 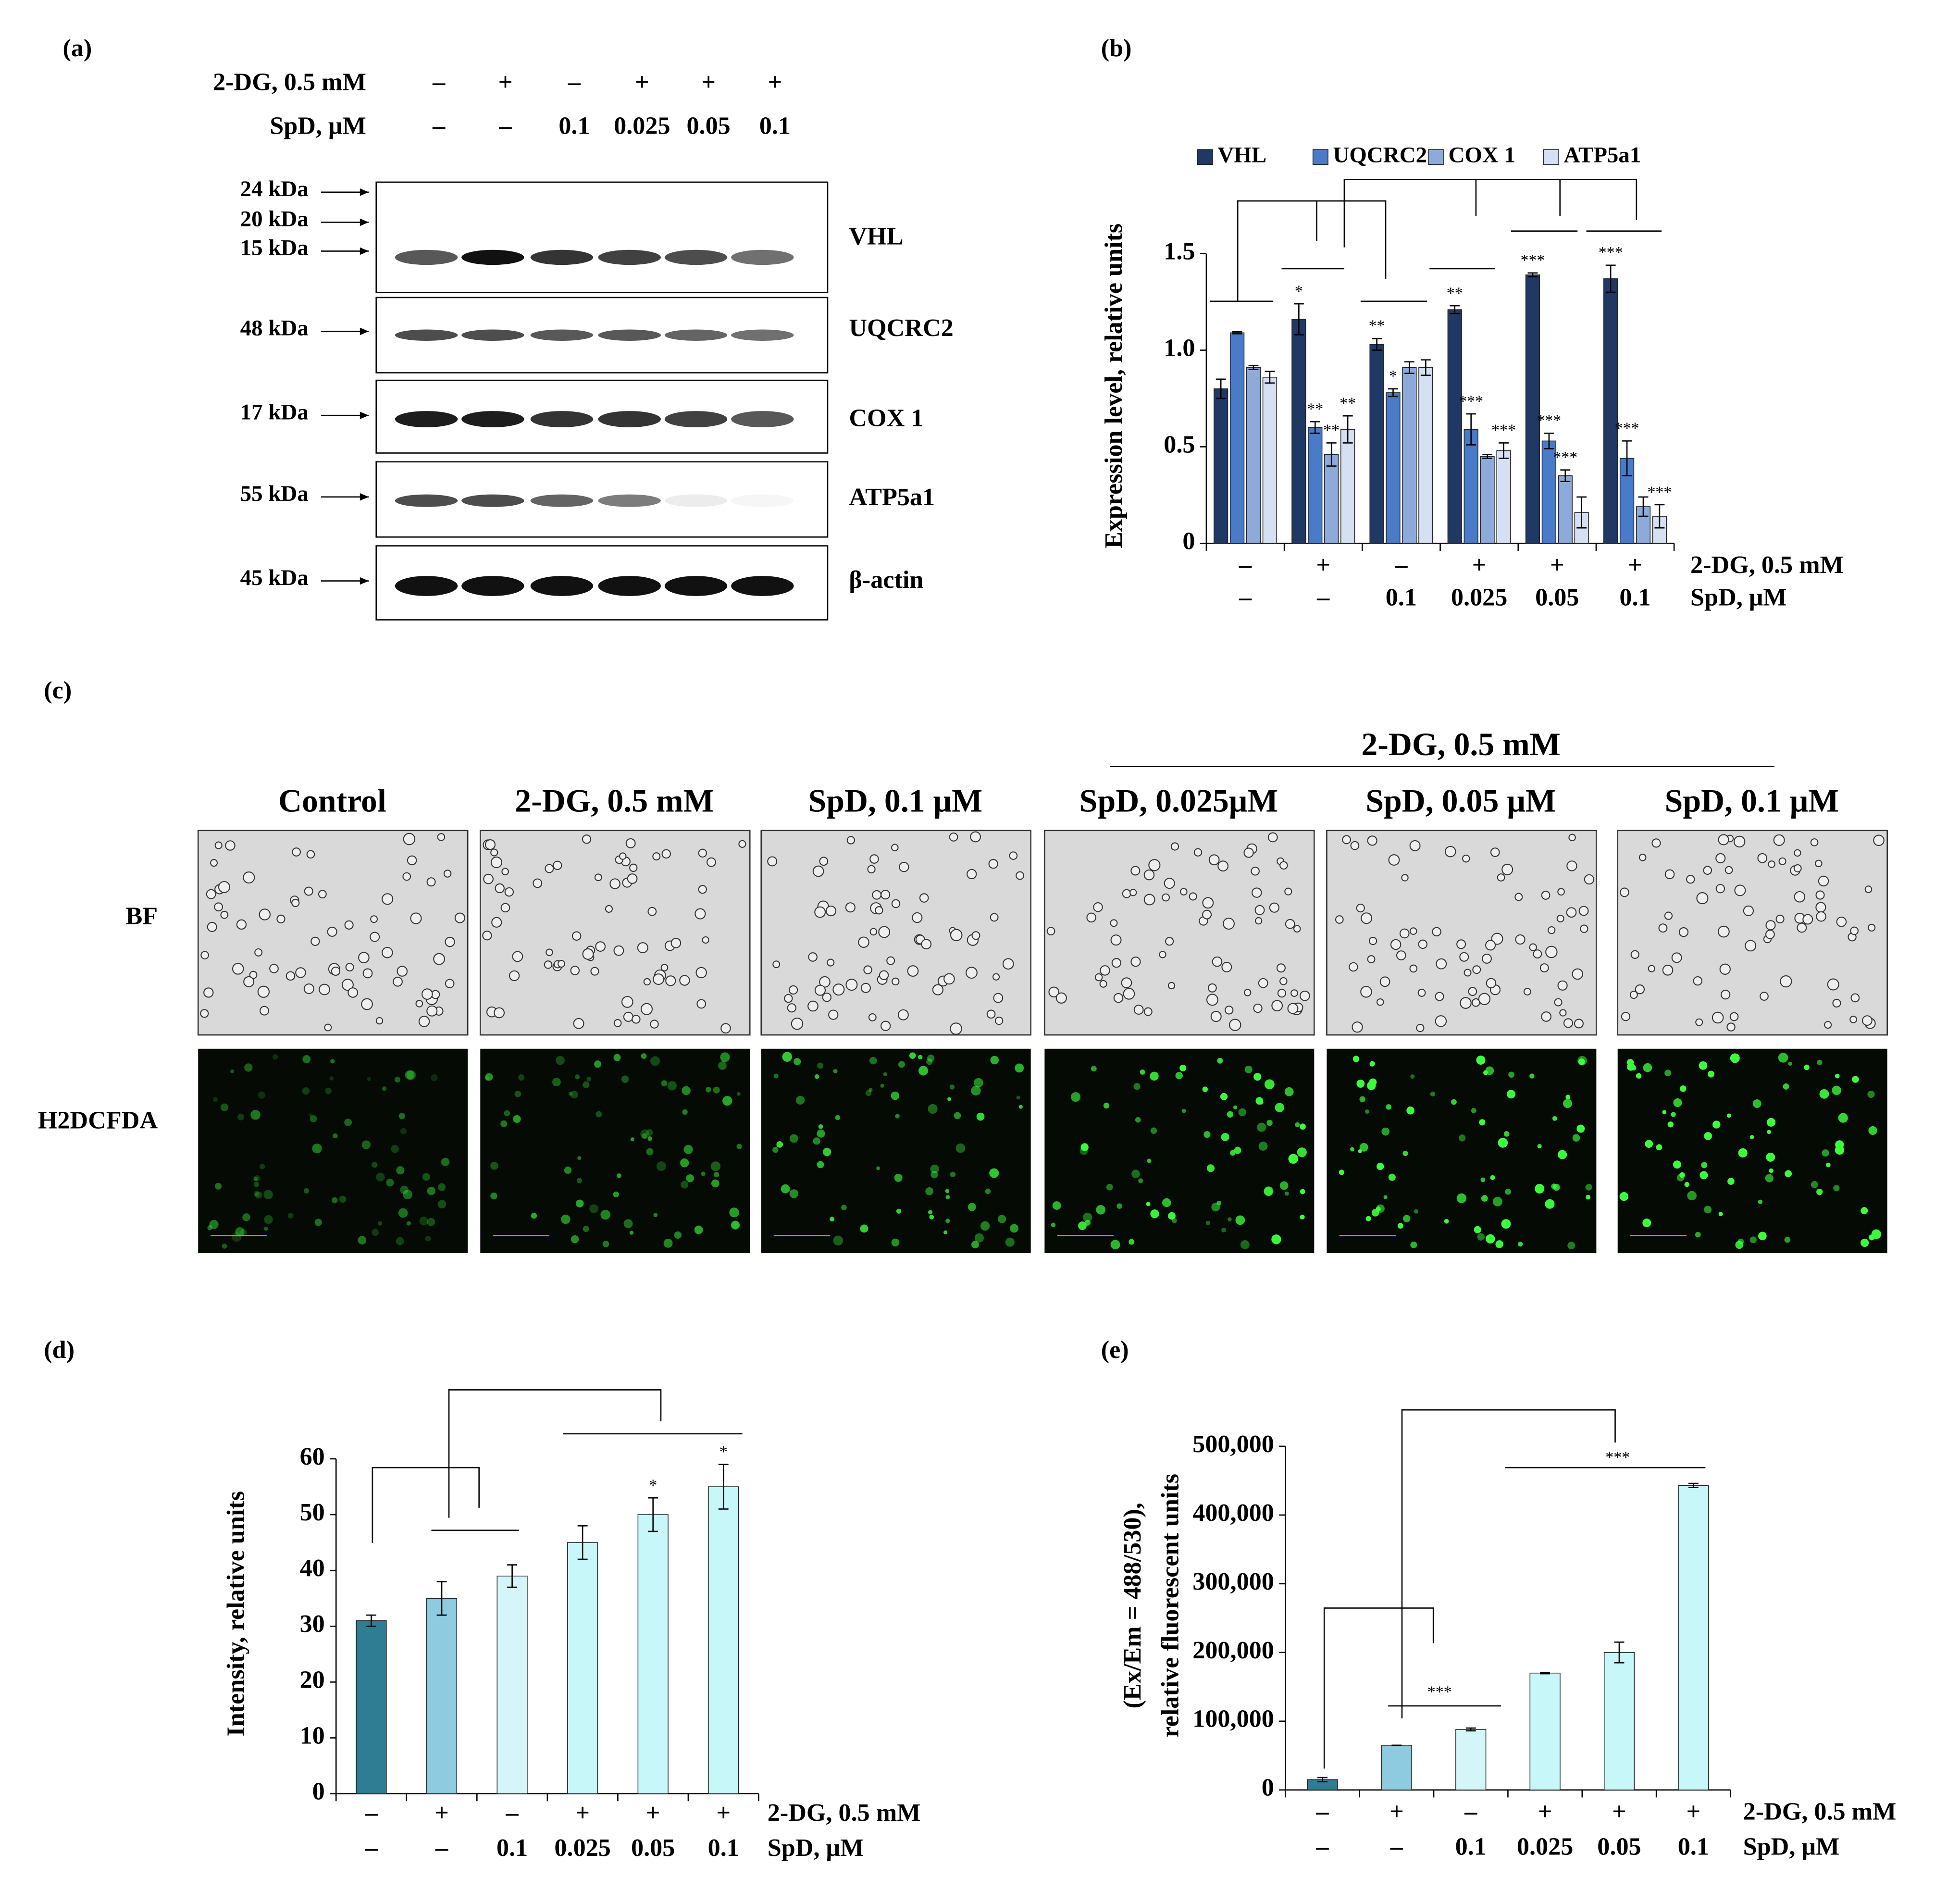 What do you see at coordinates (77, 48) in the screenshot?
I see `panel-label: (a)` at bounding box center [77, 48].